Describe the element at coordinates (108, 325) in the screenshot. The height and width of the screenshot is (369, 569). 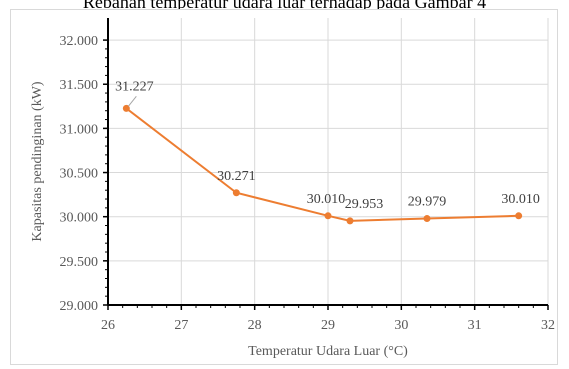
I see `x-tick-label: 26` at that location.